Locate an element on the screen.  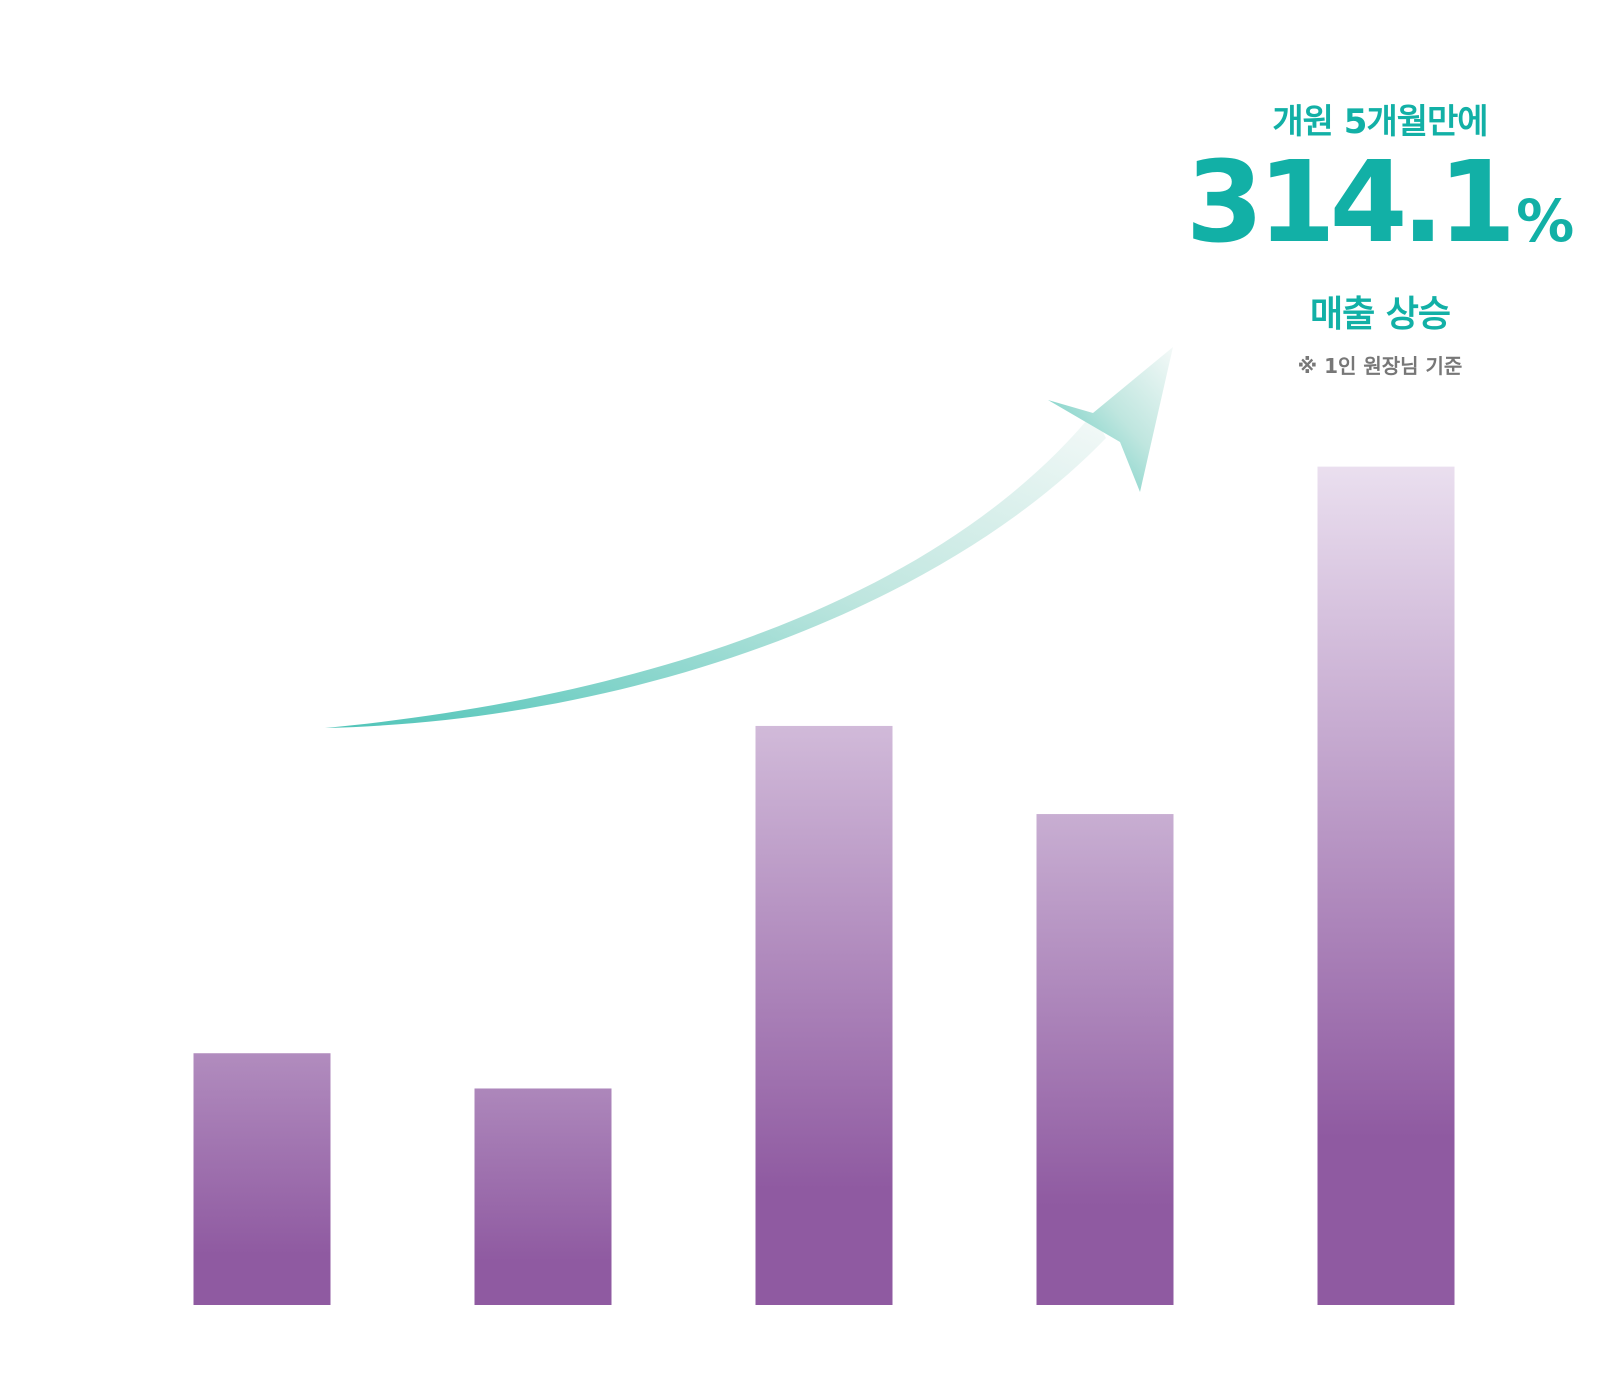
callout-headline: 개원 5개월만에 is located at coordinates (1380, 122).